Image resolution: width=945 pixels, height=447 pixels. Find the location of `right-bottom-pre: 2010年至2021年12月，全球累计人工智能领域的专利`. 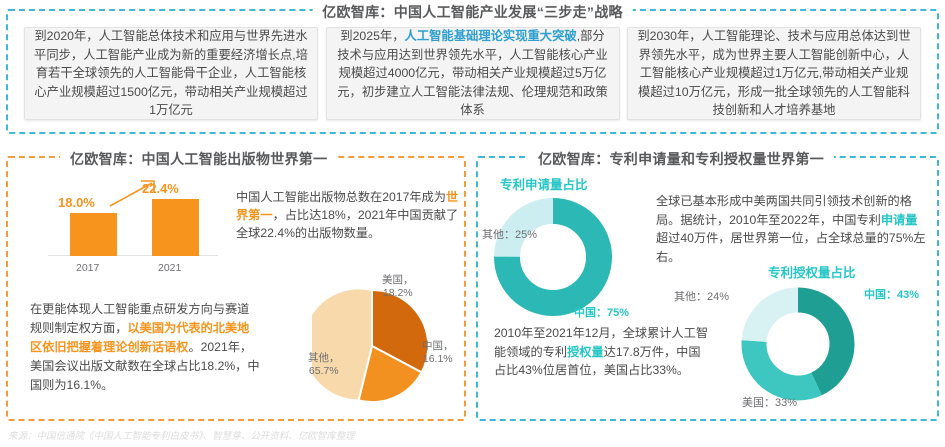

right-bottom-pre: 2010年至2021年12月，全球累计人工智能领域的专利 is located at coordinates (601, 342).